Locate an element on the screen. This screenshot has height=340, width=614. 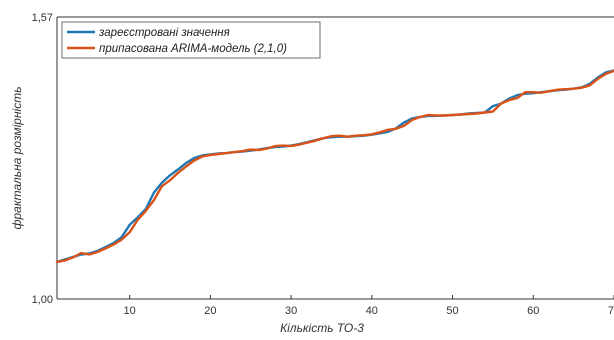
legend-label-series-1: зареєстровані значення is located at coordinates (164, 33).